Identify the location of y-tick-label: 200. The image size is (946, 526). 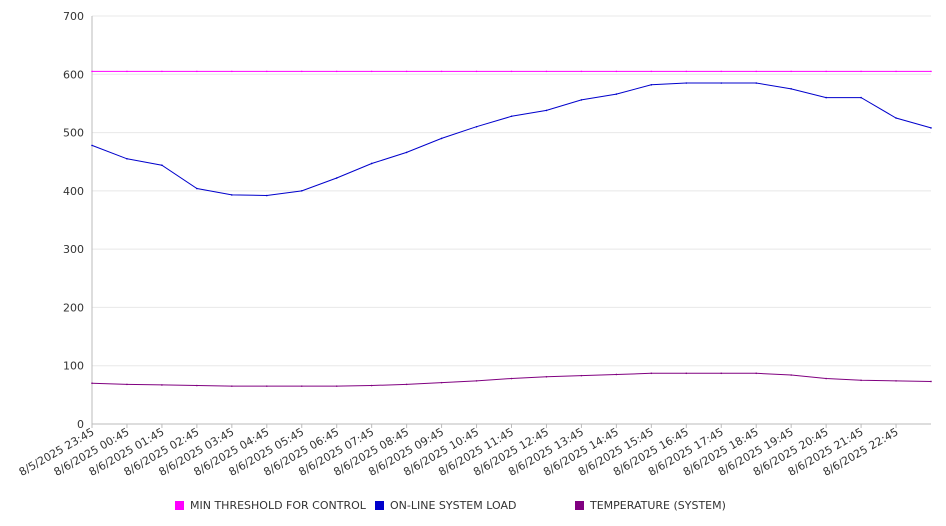
(73, 307).